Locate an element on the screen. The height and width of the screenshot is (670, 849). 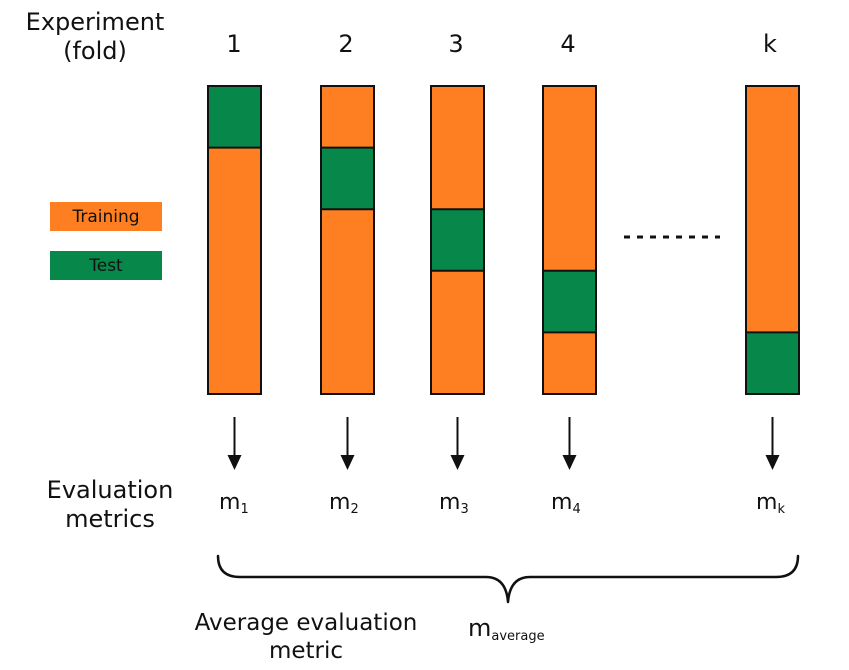
average-metric-label: Average evaluation metric is located at coordinates (306, 637).